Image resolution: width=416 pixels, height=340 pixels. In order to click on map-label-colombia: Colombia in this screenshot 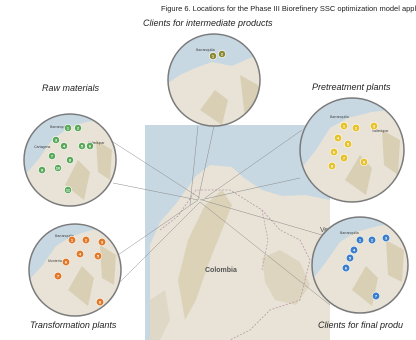, I will do `click(221, 270)`.